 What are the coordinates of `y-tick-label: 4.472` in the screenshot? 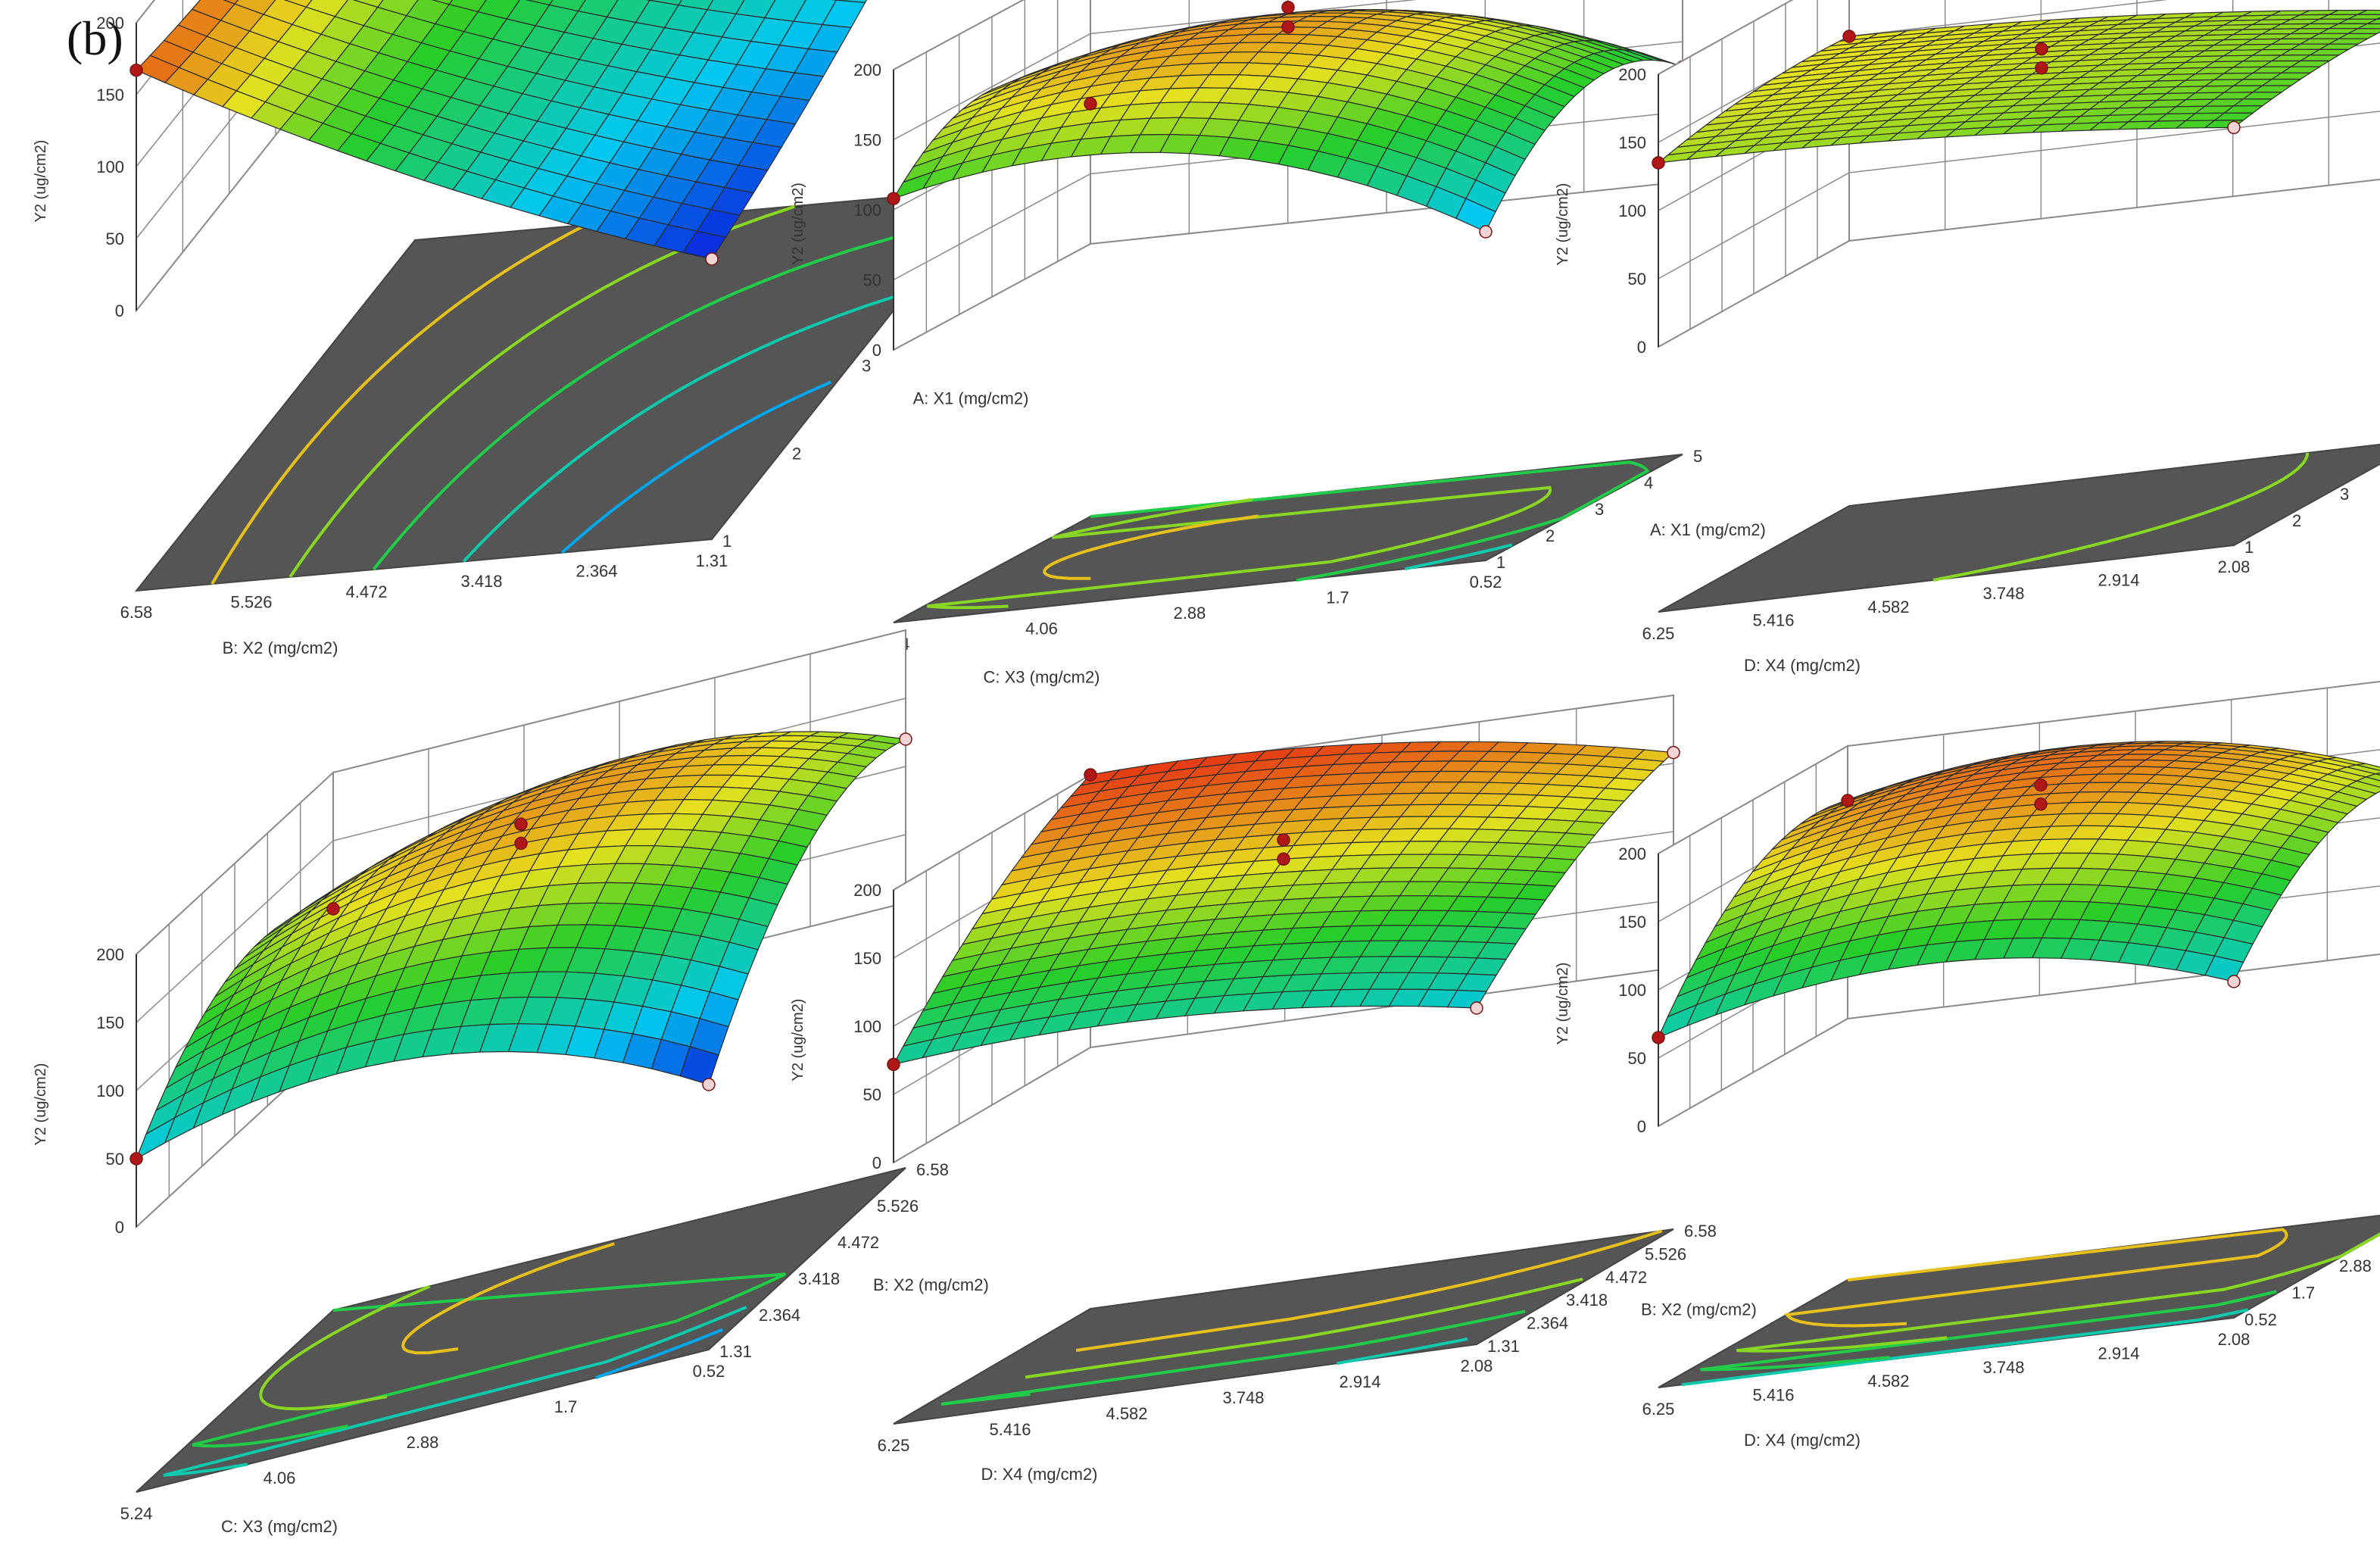 It's located at (858, 1242).